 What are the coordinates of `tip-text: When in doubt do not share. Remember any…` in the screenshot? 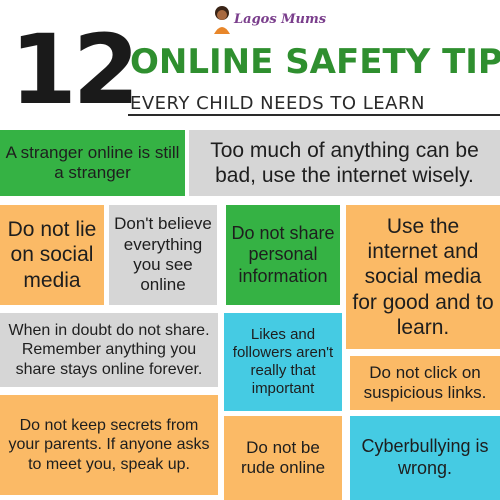 It's located at (109, 350).